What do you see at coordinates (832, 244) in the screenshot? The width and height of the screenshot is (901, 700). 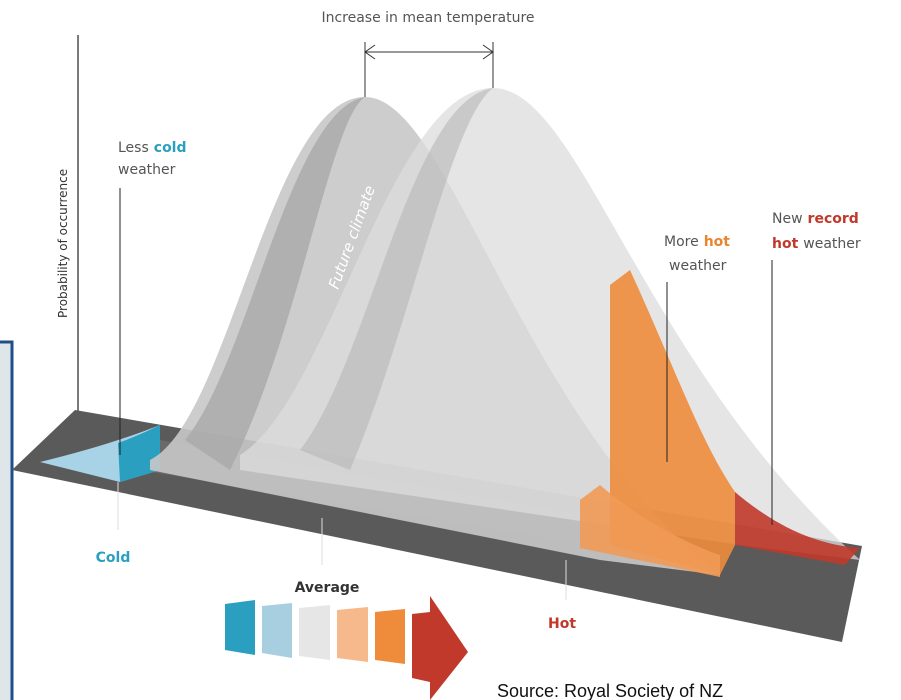 I see `text: weather` at bounding box center [832, 244].